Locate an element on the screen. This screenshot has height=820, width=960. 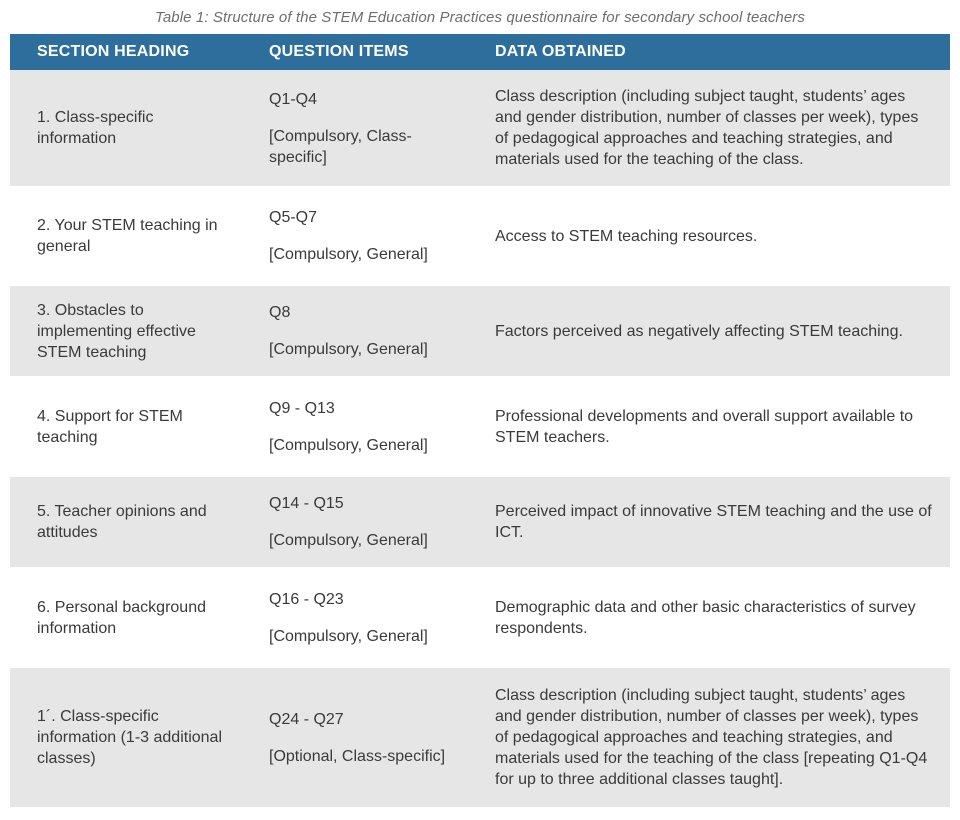
question-range: Q24 - Q27 is located at coordinates (306, 719).